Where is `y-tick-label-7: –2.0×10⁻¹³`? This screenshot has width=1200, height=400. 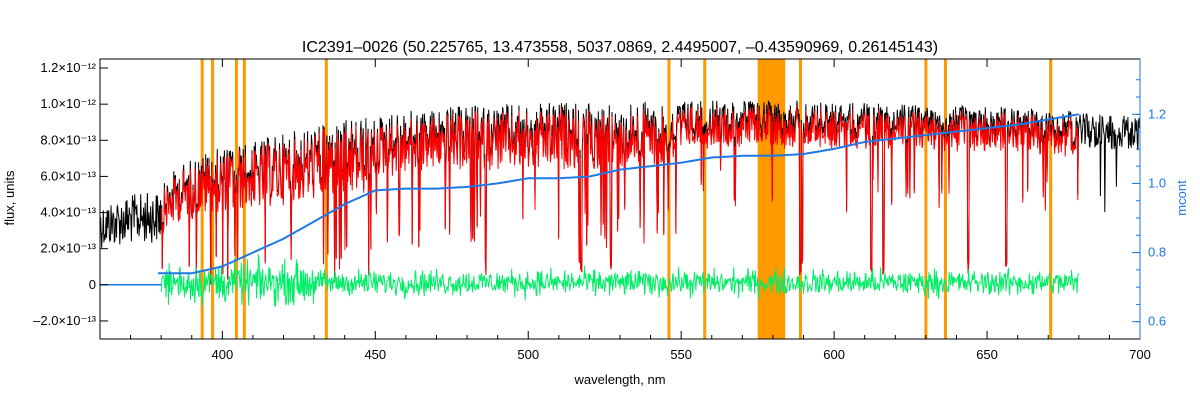
y-tick-label-7: –2.0×10⁻¹³ is located at coordinates (65, 320).